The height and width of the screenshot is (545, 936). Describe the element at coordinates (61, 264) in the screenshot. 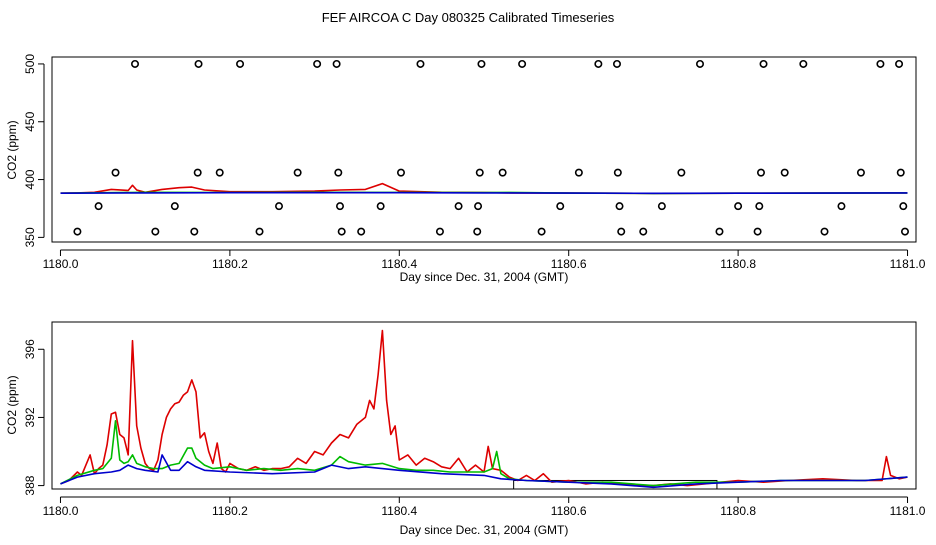

I see `top-x-tick-label: 1180.0` at that location.